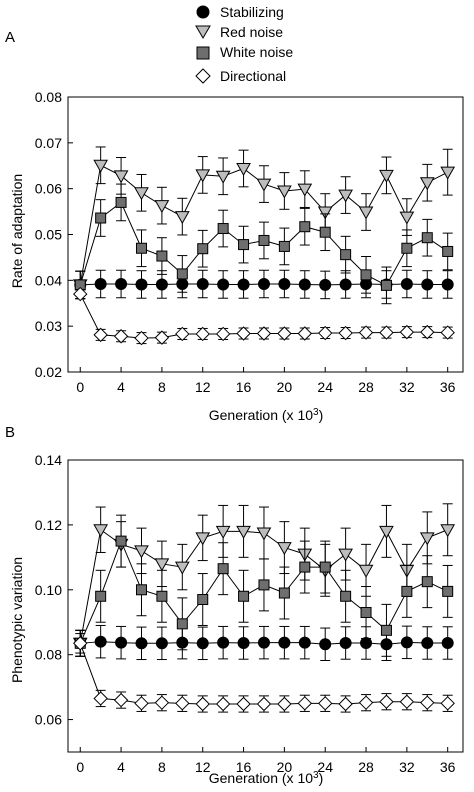 This screenshot has width=474, height=792. Describe the element at coordinates (162, 387) in the screenshot. I see `x-tick-label-a: 8` at that location.